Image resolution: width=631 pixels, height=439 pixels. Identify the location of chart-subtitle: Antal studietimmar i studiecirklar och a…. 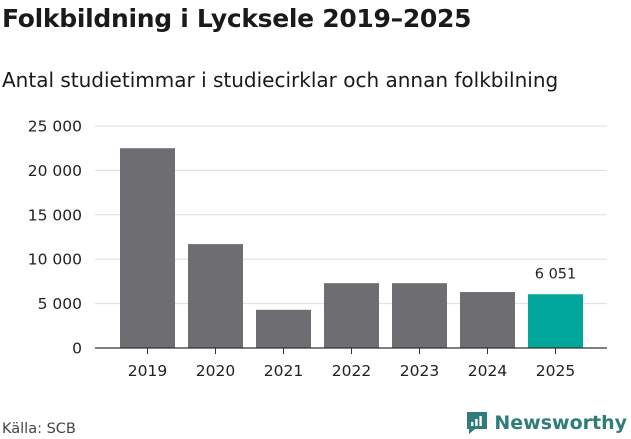
(280, 80).